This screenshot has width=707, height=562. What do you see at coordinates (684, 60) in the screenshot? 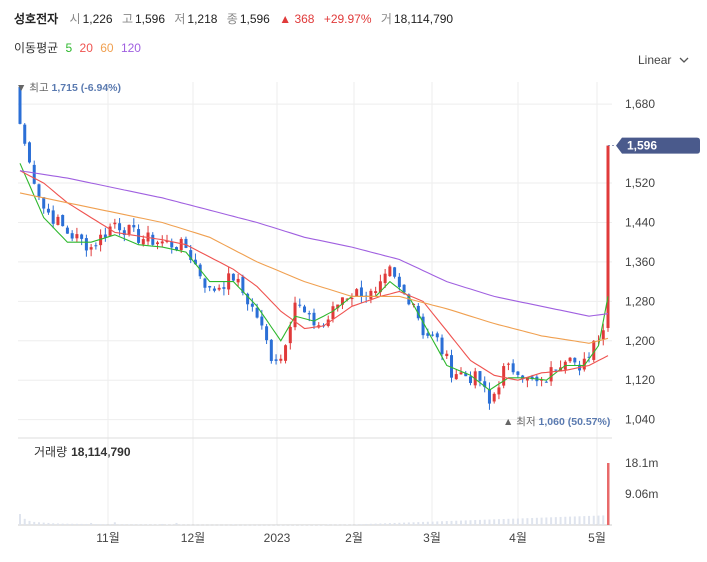
I see `chevron-down-icon` at bounding box center [684, 60].